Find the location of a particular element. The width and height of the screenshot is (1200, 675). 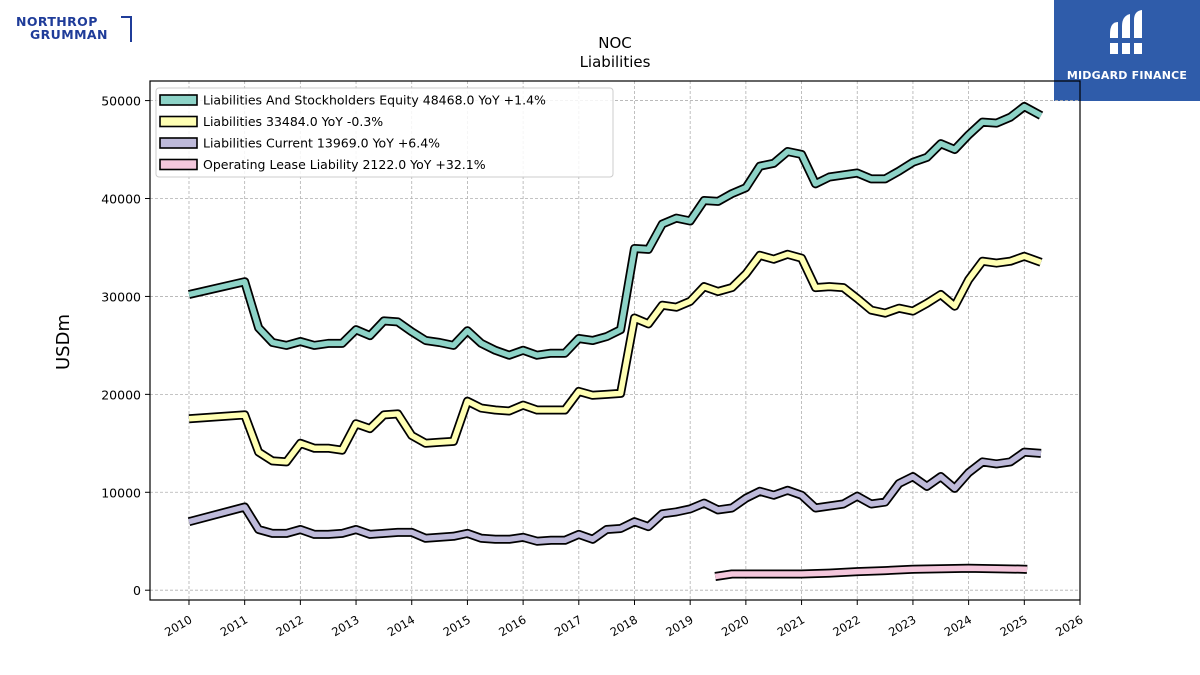

x-tick-label: 2014 is located at coordinates (401, 625).